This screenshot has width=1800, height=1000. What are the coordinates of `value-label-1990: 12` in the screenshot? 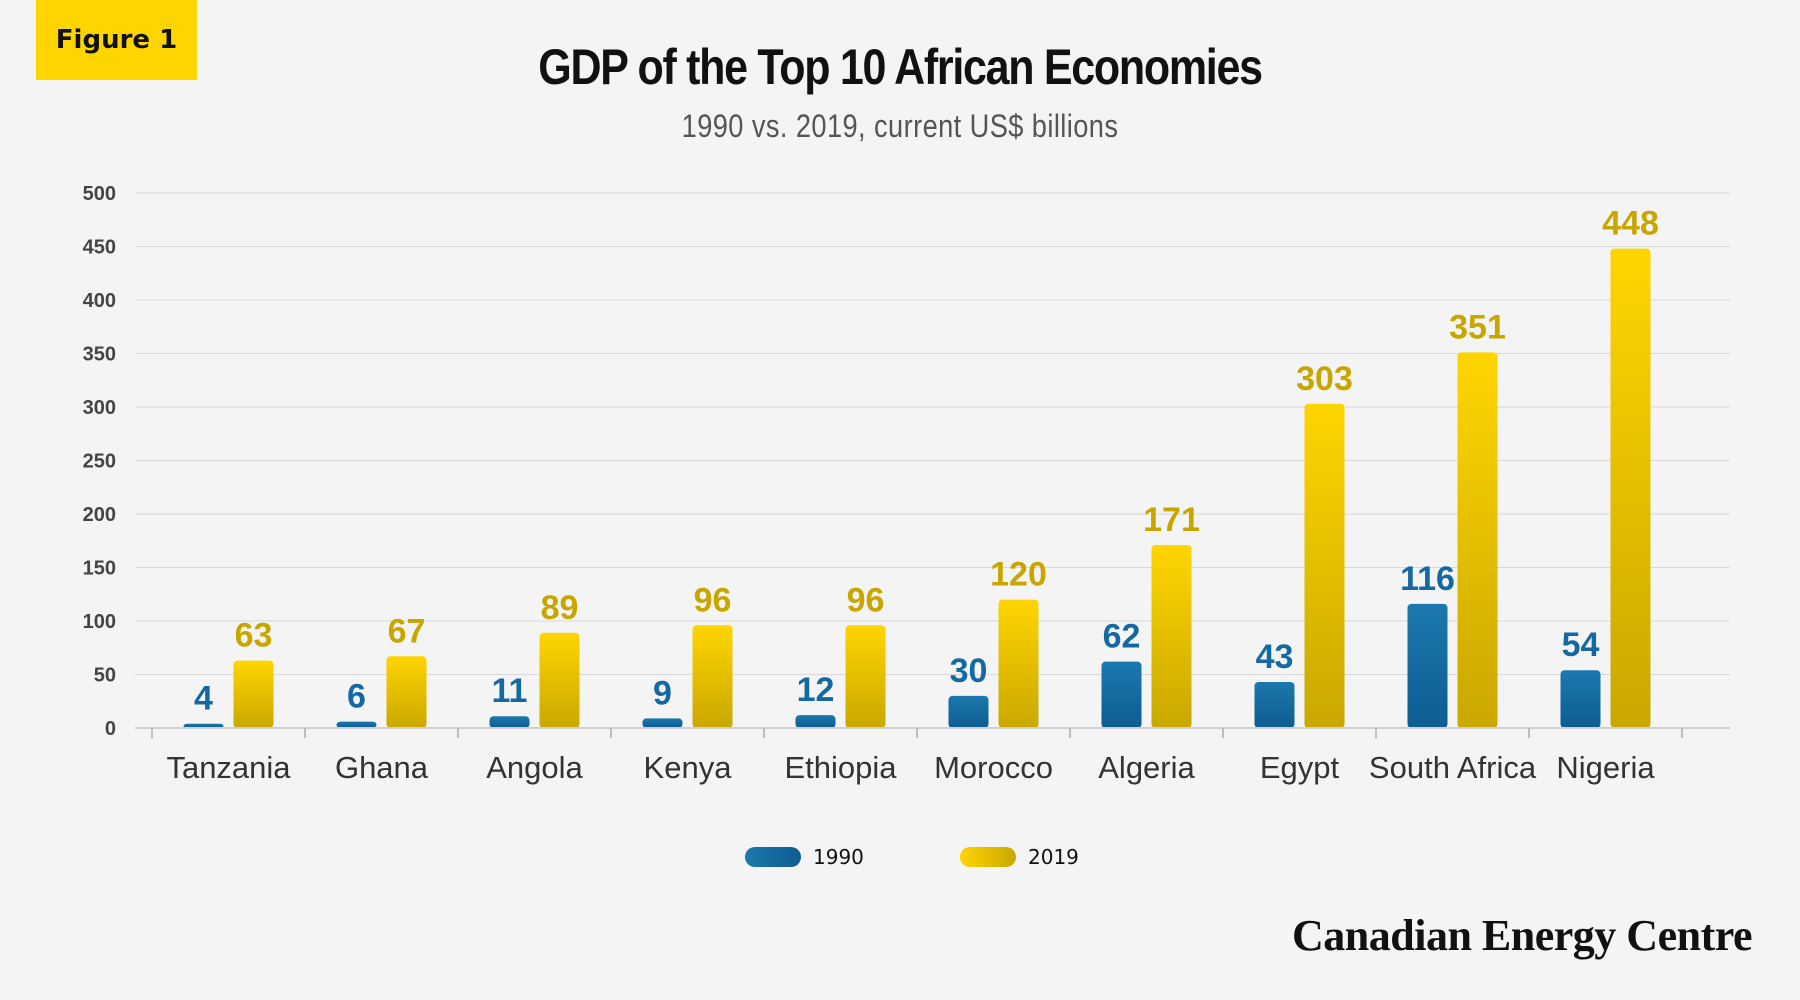 It's located at (816, 690).